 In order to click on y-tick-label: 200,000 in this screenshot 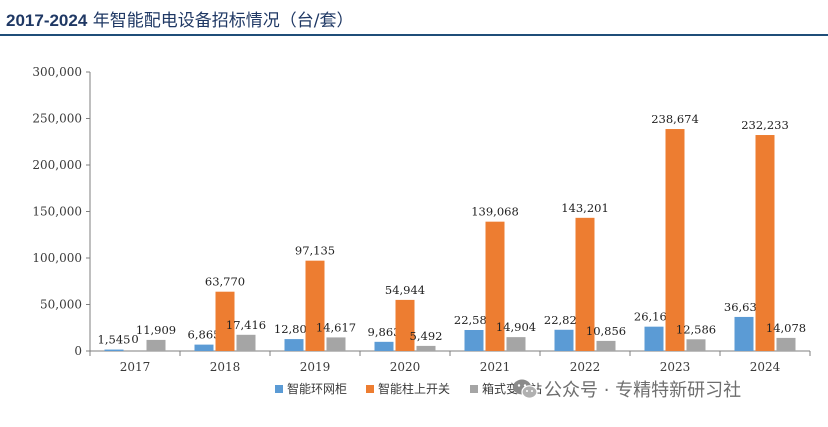, I will do `click(57, 165)`.